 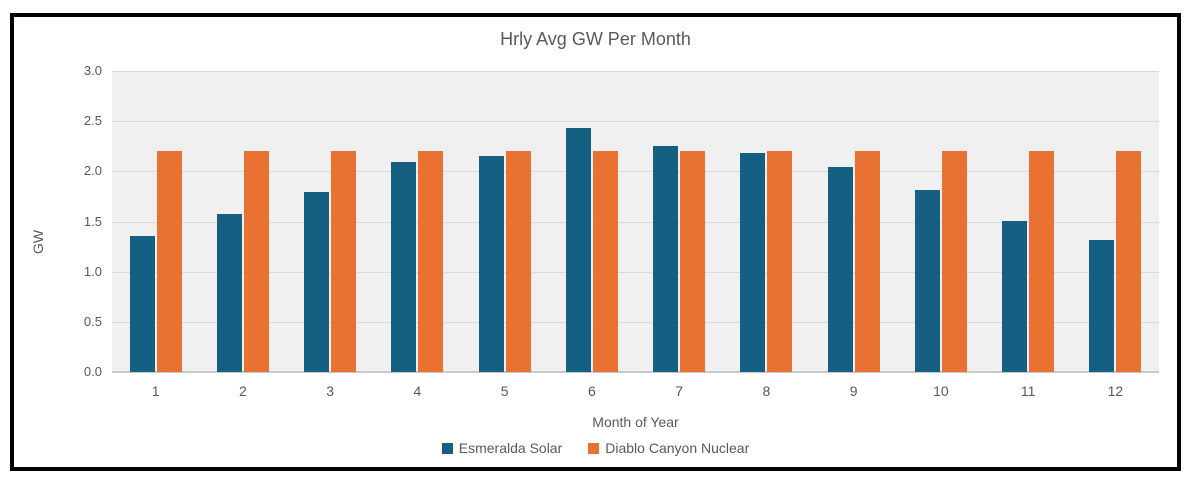 What do you see at coordinates (155, 391) in the screenshot?
I see `x-tick-label-1: 1` at bounding box center [155, 391].